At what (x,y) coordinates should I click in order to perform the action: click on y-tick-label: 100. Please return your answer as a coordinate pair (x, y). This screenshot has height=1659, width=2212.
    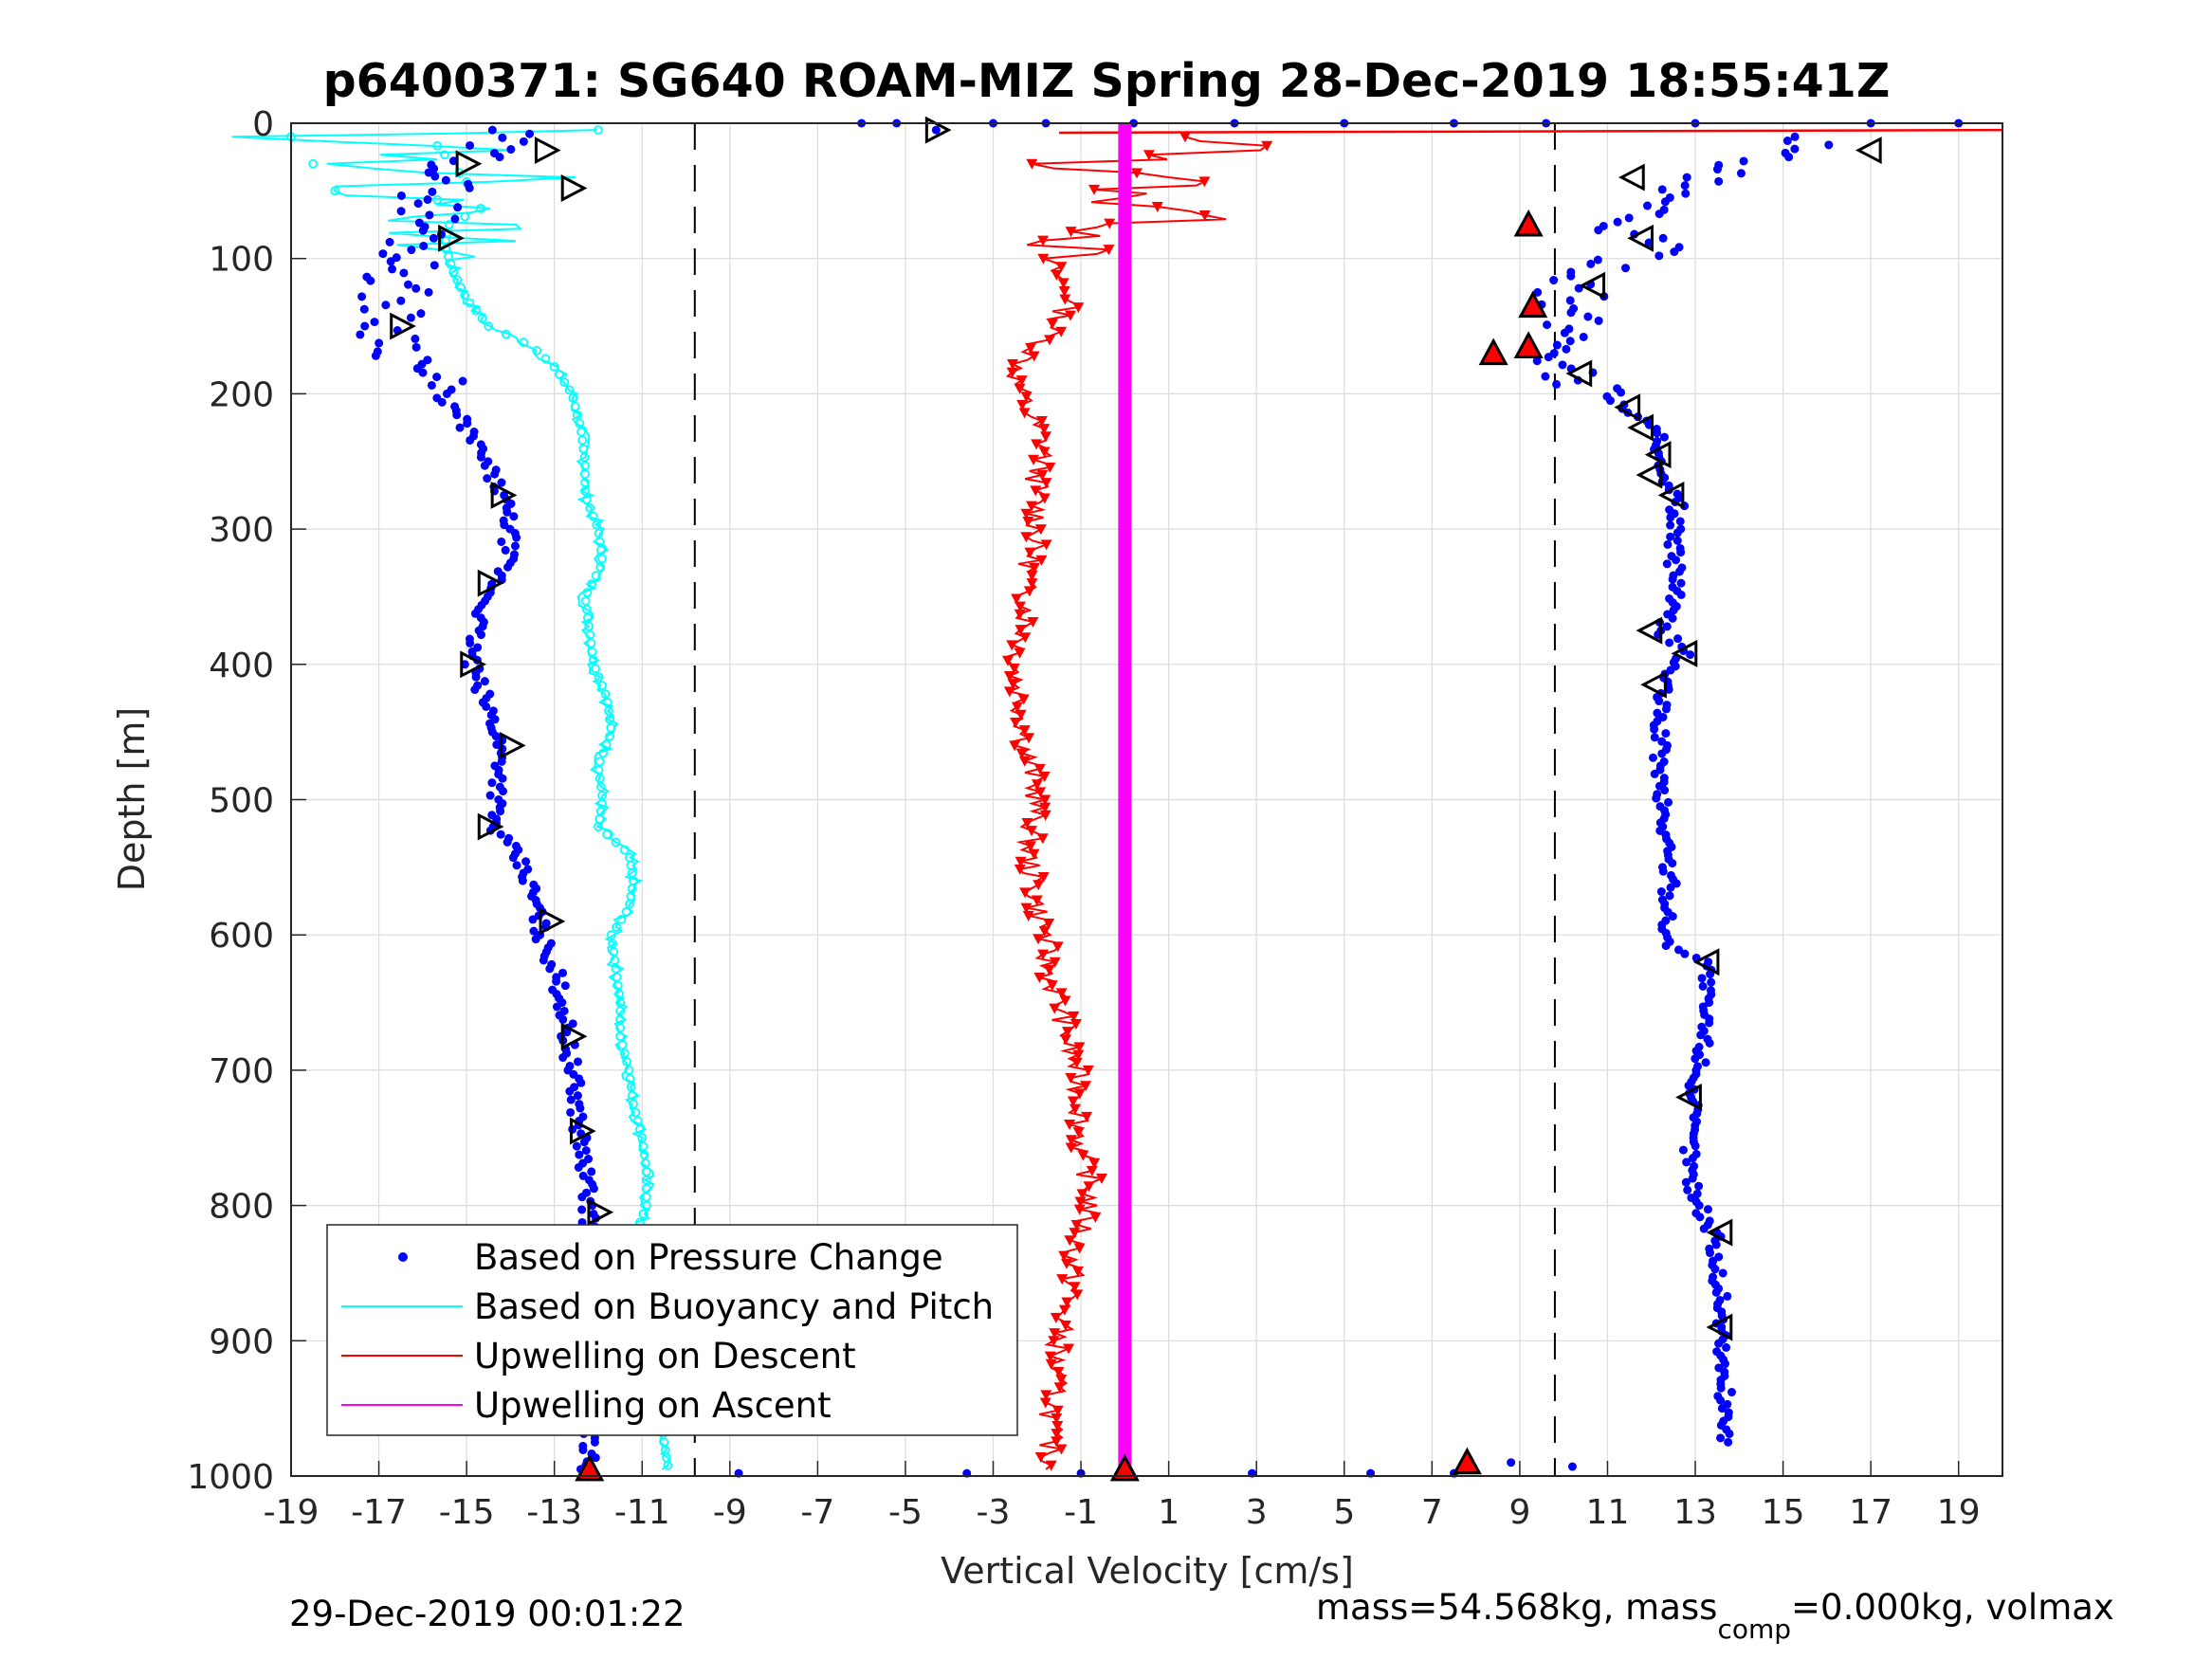
    Looking at the image, I should click on (241, 260).